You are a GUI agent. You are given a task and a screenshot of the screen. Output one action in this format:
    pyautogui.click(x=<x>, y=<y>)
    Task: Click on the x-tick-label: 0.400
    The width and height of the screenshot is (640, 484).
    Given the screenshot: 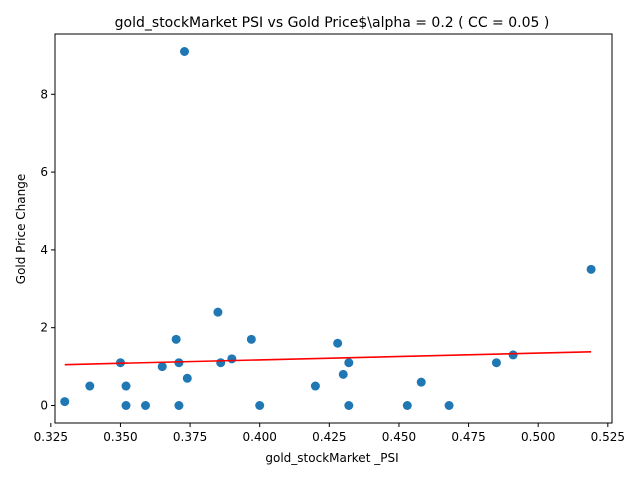 What is the action you would take?
    pyautogui.click(x=260, y=437)
    